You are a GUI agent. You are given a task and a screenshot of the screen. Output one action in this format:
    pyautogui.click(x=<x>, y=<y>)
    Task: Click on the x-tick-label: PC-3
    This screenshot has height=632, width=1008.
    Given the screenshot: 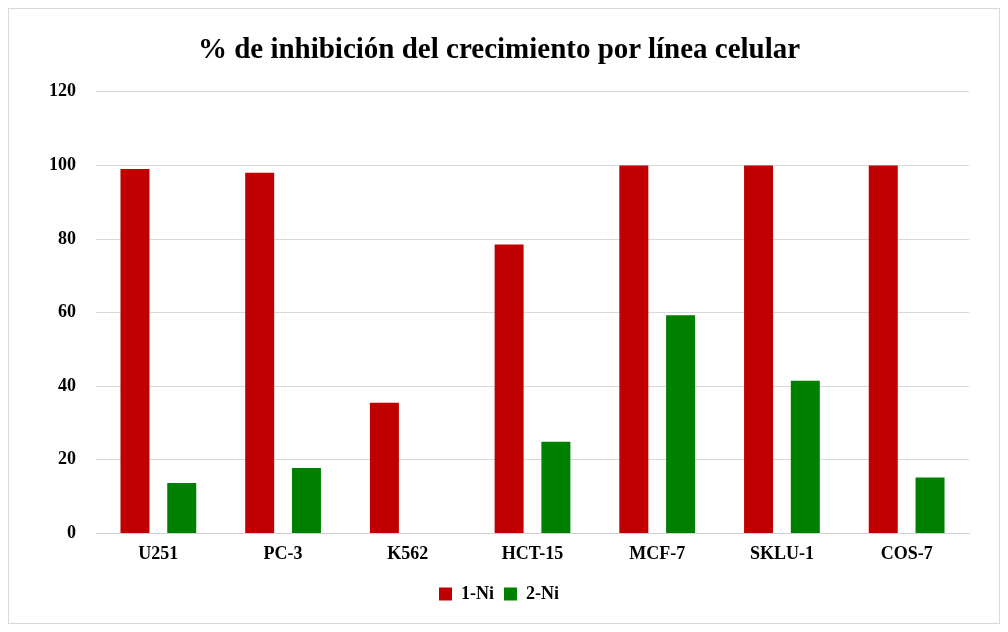 What is the action you would take?
    pyautogui.click(x=283, y=552)
    